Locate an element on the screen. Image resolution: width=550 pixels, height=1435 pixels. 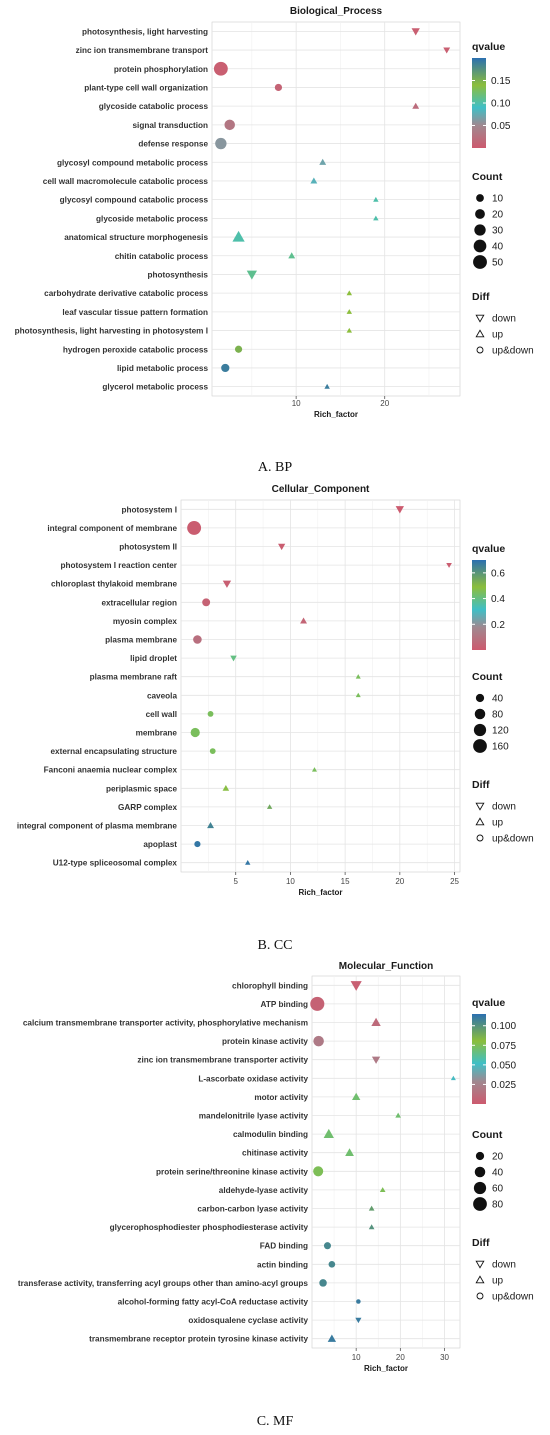
y-tick-label: signal transduction is located at coordinates (170, 125).